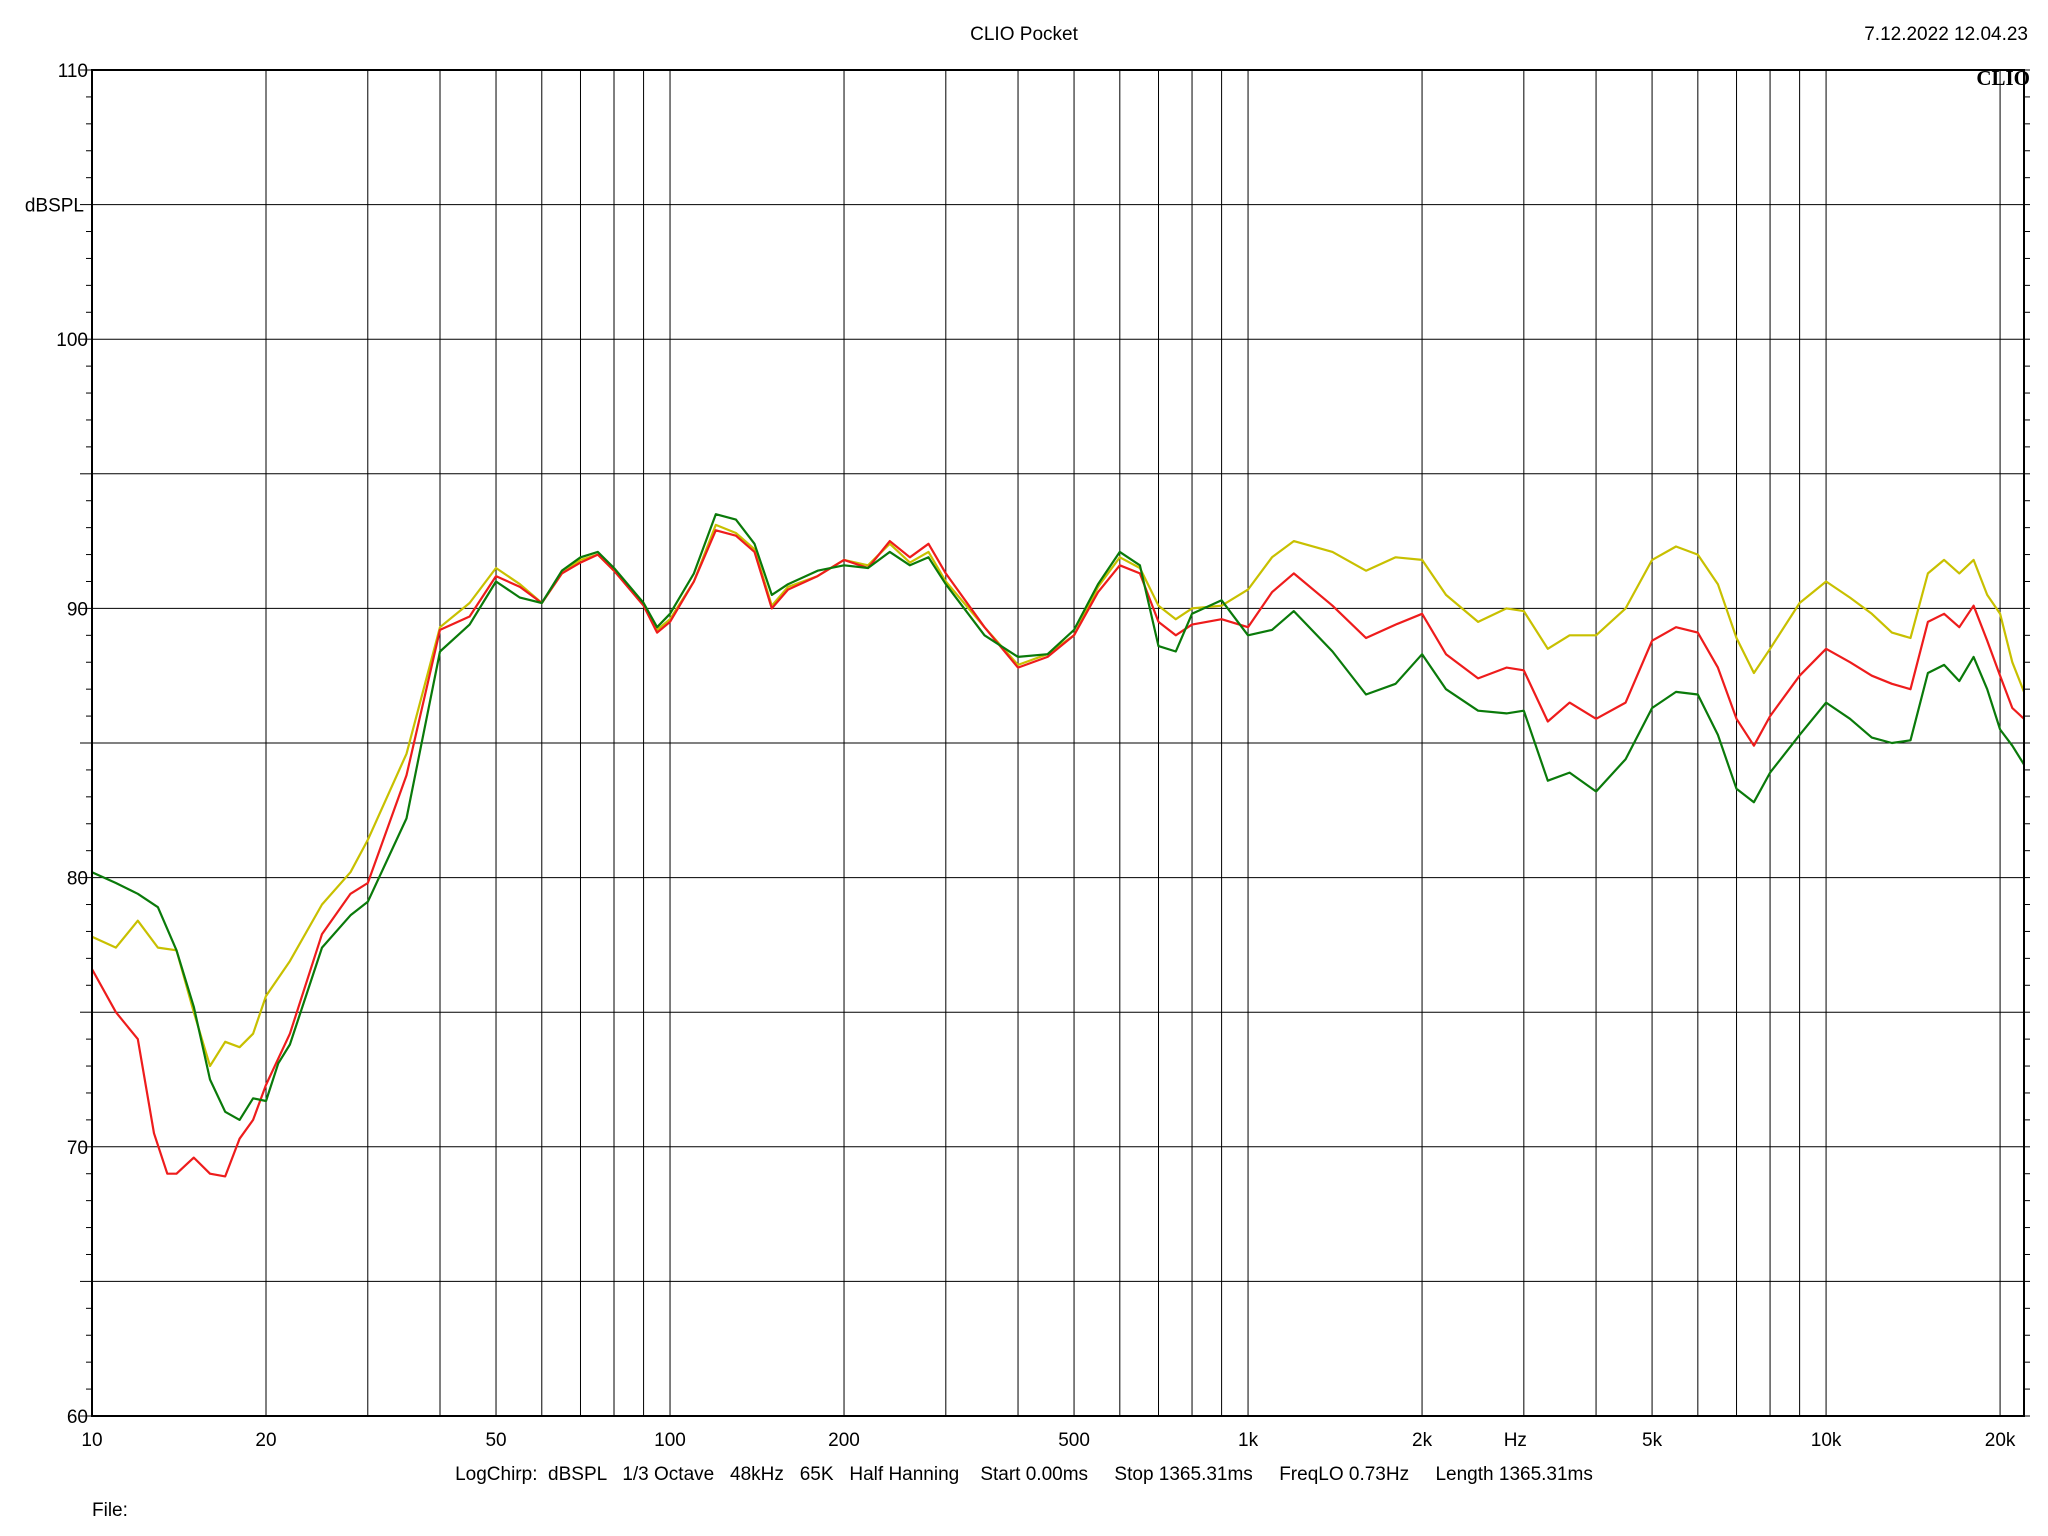 This screenshot has height=1536, width=2048. What do you see at coordinates (54, 206) in the screenshot?
I see `y-axis-label: dBSPL` at bounding box center [54, 206].